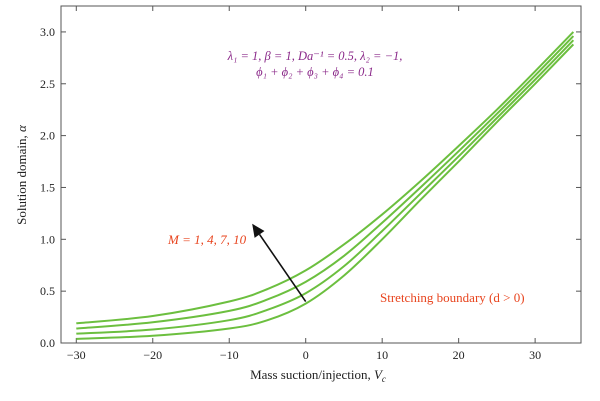  I want to click on y-tick-label: 1.0, so click(47, 239).